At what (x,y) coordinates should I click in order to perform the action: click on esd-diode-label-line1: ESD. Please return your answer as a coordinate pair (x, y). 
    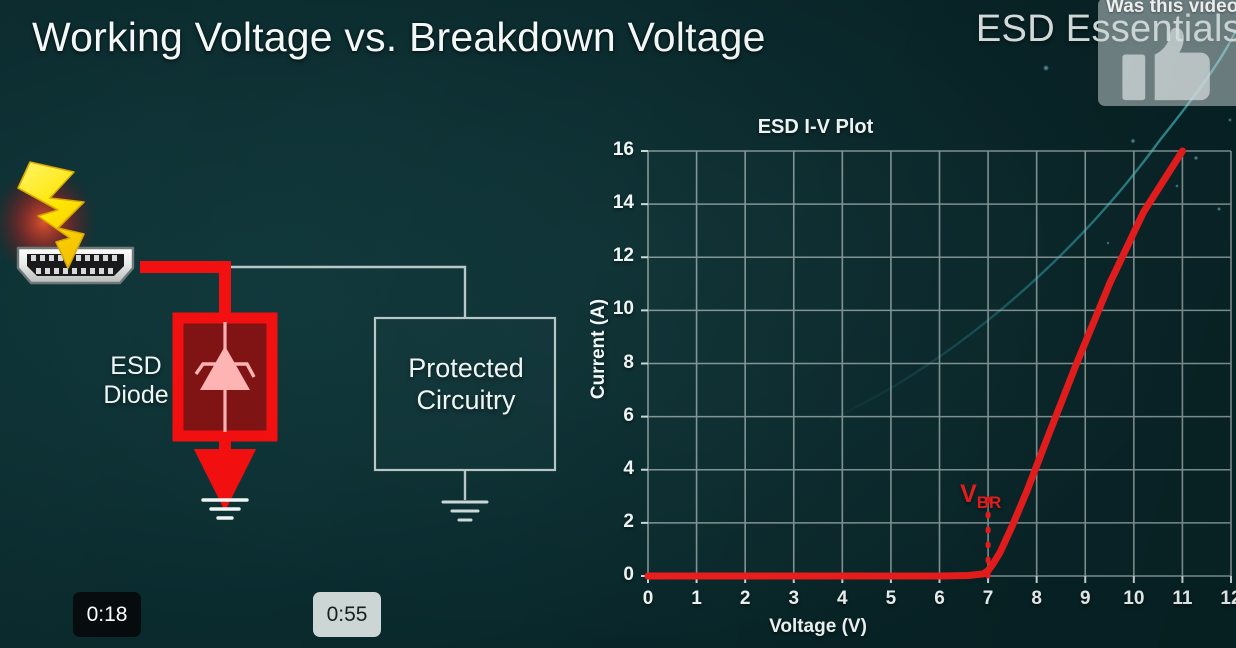
    Looking at the image, I should click on (136, 366).